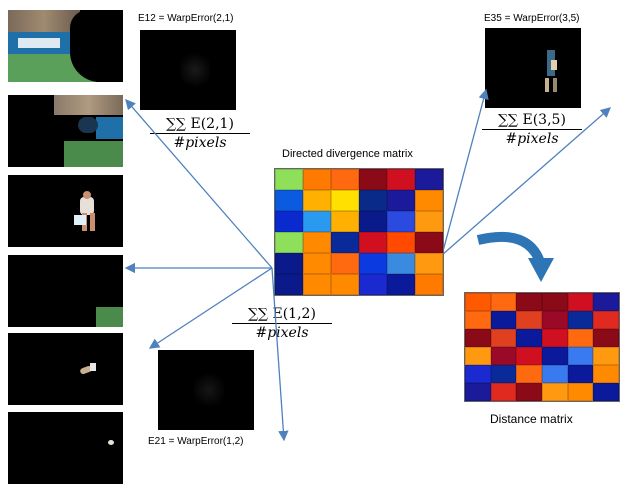 Image resolution: width=635 pixels, height=491 pixels. I want to click on formula-e21: ∑∑ E(2,1) #pixels, so click(200, 133).